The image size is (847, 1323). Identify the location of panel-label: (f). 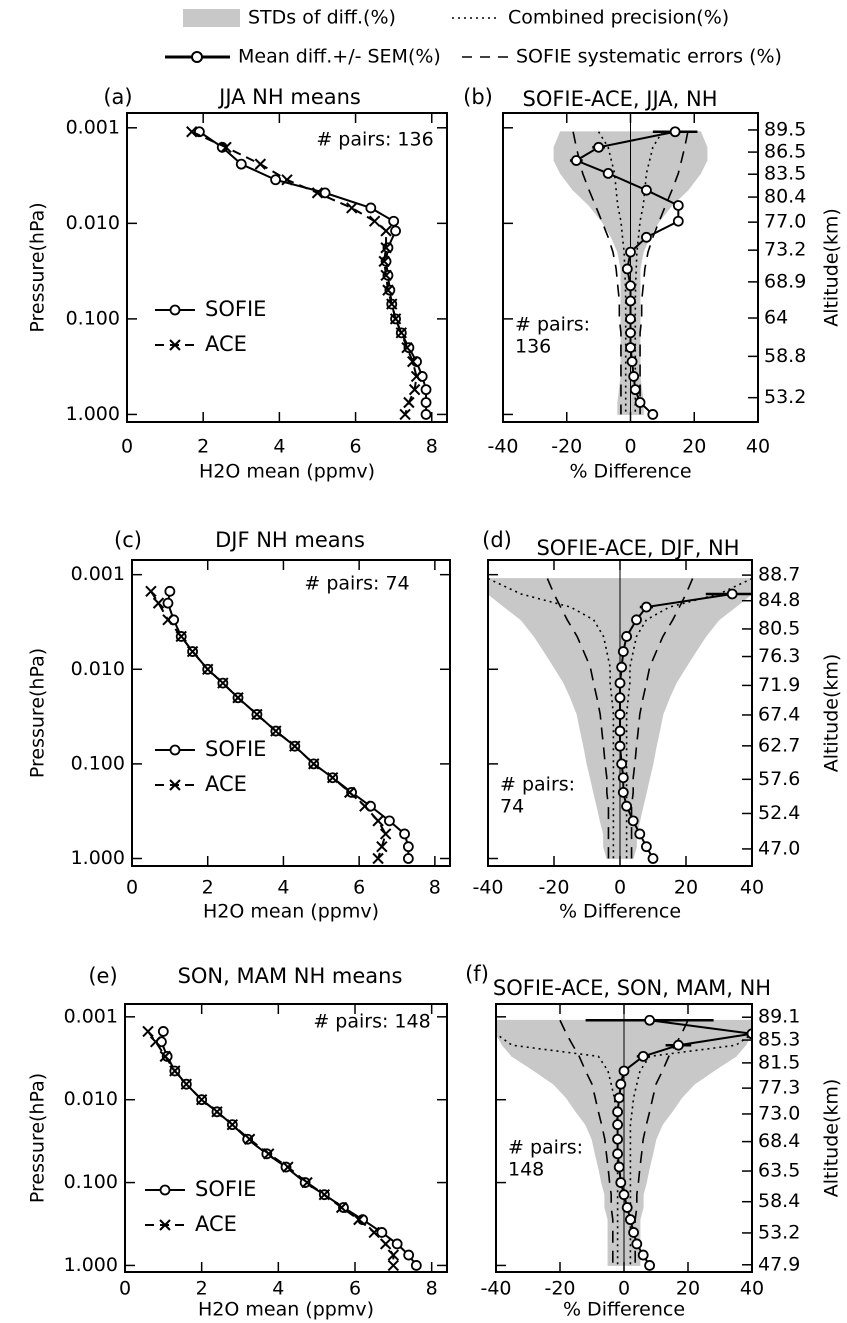
(477, 974).